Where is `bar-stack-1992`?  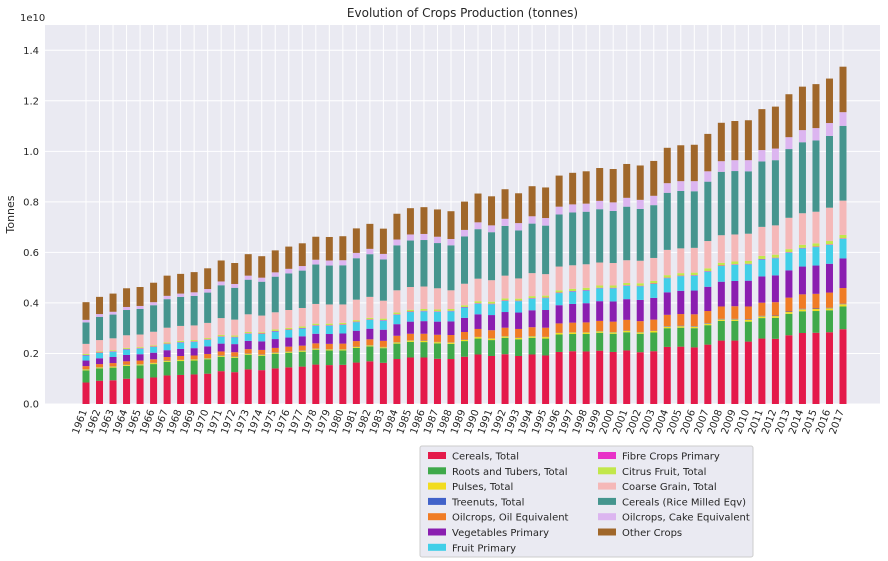 bar-stack-1992 is located at coordinates (505, 296).